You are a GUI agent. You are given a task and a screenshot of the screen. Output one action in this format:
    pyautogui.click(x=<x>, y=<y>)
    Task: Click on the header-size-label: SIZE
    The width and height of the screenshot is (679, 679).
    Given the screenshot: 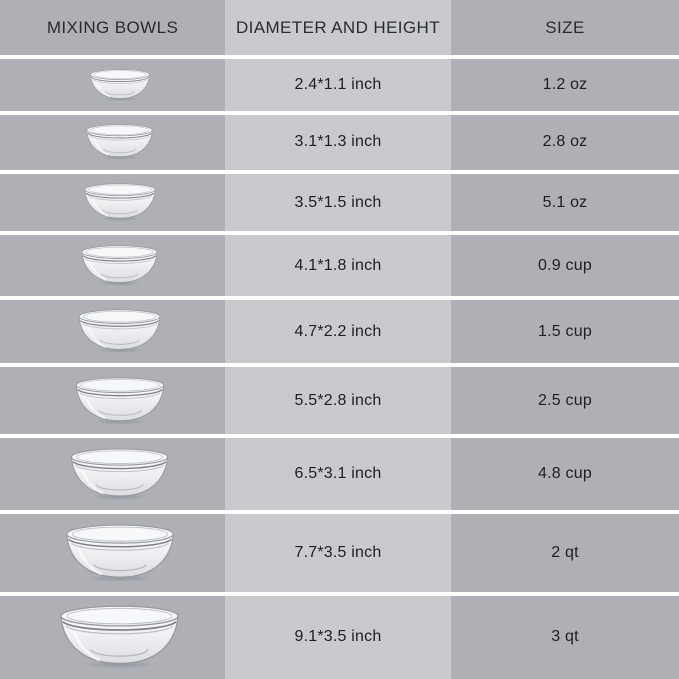 What is the action you would take?
    pyautogui.click(x=565, y=27)
    